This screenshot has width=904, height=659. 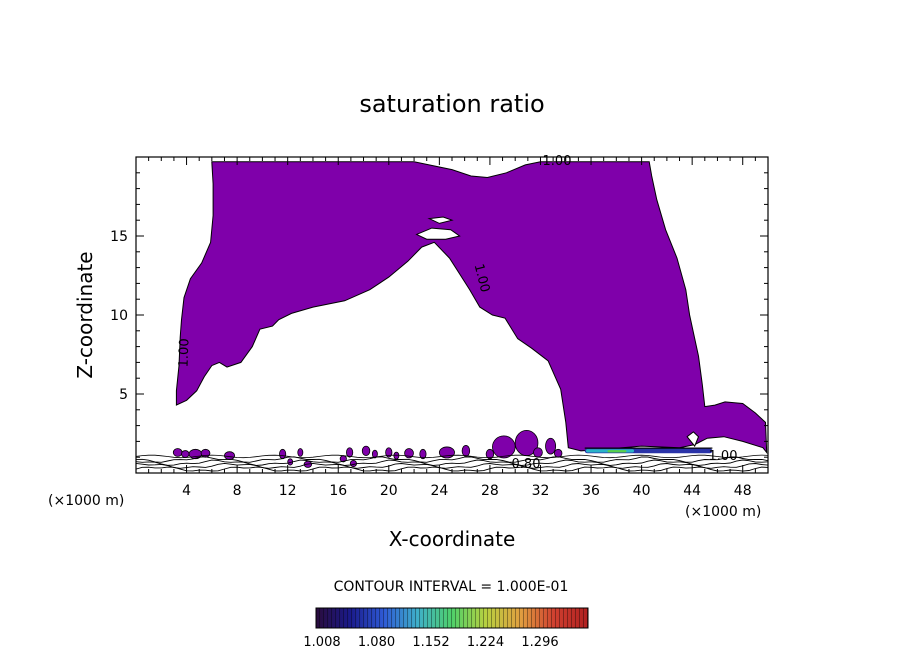 I want to click on x-tick-label: 16, so click(x=338, y=491).